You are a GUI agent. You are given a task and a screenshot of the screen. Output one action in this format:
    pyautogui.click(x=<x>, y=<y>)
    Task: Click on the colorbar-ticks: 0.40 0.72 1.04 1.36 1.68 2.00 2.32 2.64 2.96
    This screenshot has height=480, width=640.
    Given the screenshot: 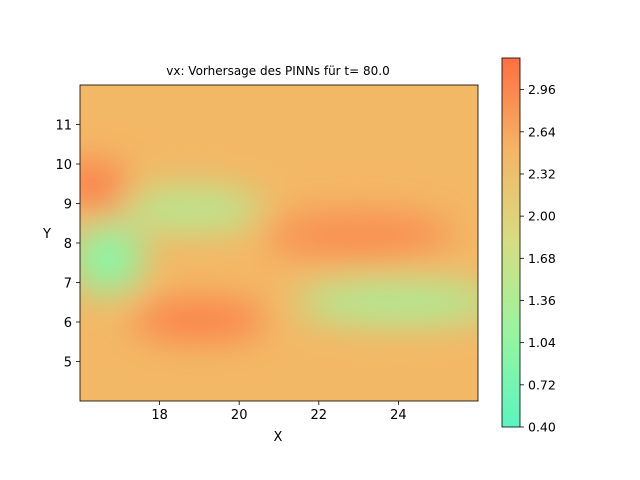 What is the action you would take?
    pyautogui.click(x=538, y=258)
    